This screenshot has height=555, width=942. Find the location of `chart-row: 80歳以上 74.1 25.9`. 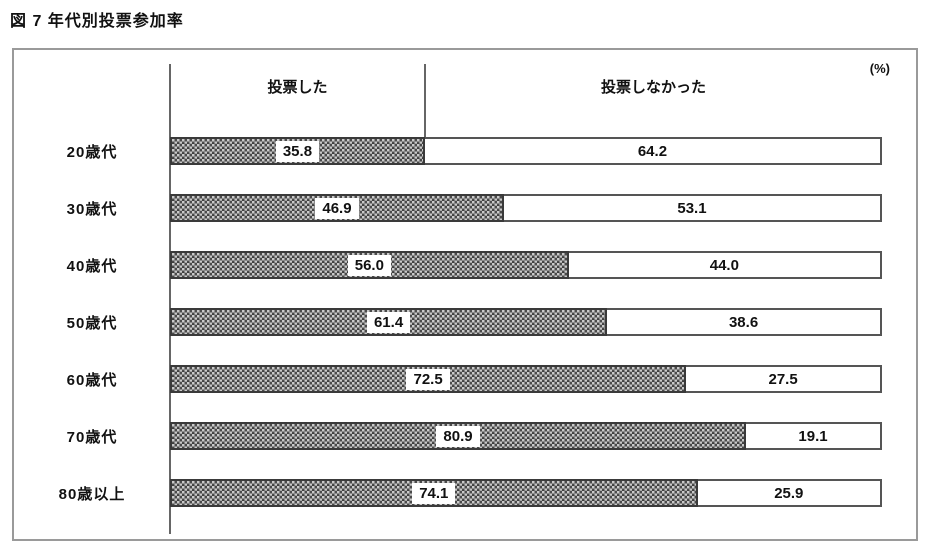

chart-row: 80歳以上 74.1 25.9 is located at coordinates (448, 493).